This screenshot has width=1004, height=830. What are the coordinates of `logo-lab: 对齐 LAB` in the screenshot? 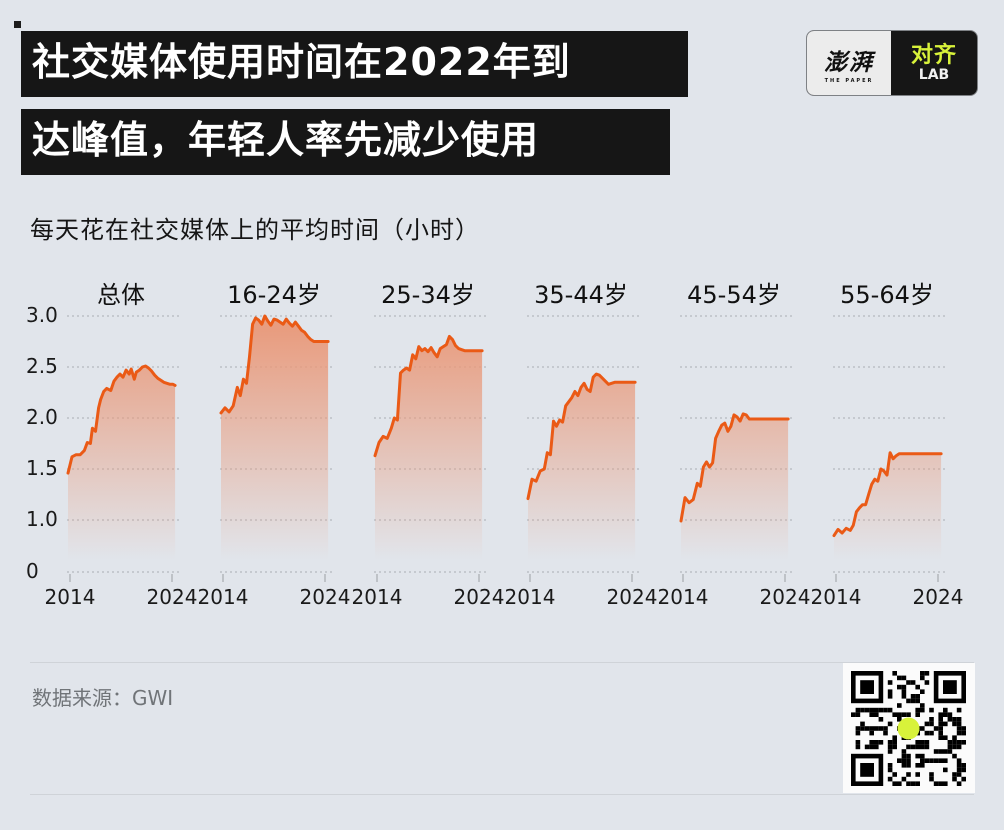 It's located at (934, 63).